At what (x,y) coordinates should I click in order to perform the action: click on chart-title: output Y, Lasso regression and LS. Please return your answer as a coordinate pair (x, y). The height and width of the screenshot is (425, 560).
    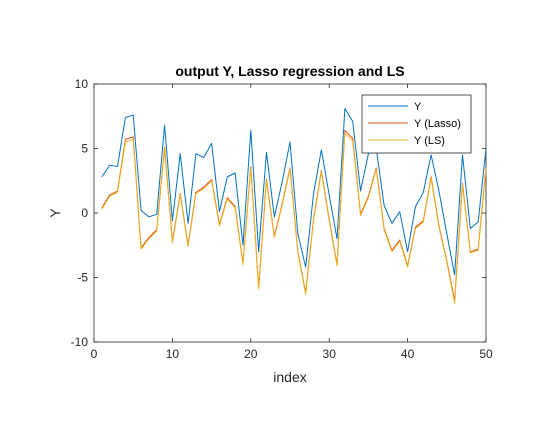
    Looking at the image, I should click on (289, 71).